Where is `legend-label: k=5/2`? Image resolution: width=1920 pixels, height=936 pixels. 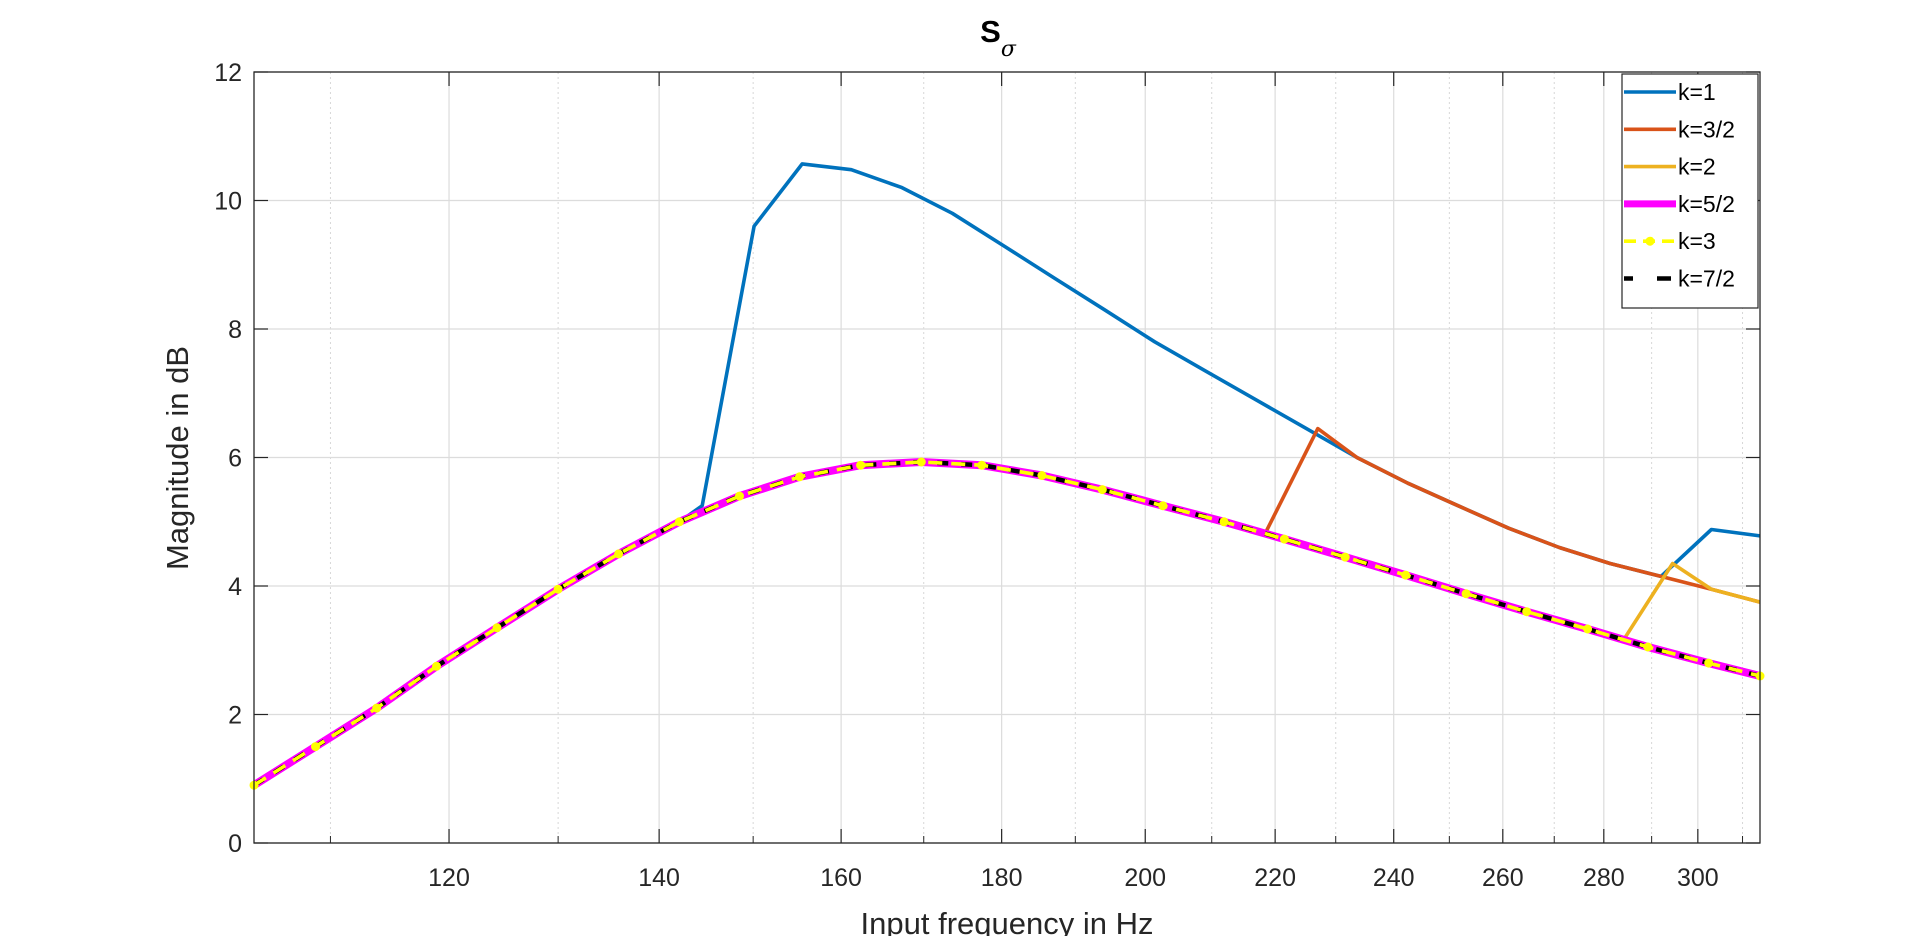
legend-label: k=5/2 is located at coordinates (1706, 204).